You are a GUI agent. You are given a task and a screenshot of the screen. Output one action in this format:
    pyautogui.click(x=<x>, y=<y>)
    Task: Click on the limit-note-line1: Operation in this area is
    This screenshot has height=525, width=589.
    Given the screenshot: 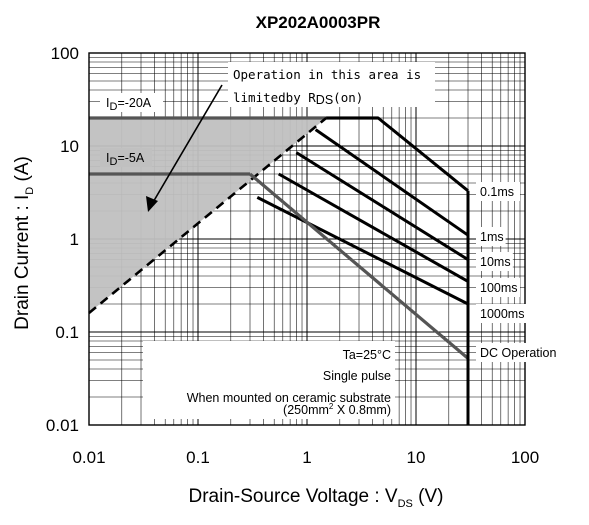 What is the action you would take?
    pyautogui.click(x=327, y=74)
    